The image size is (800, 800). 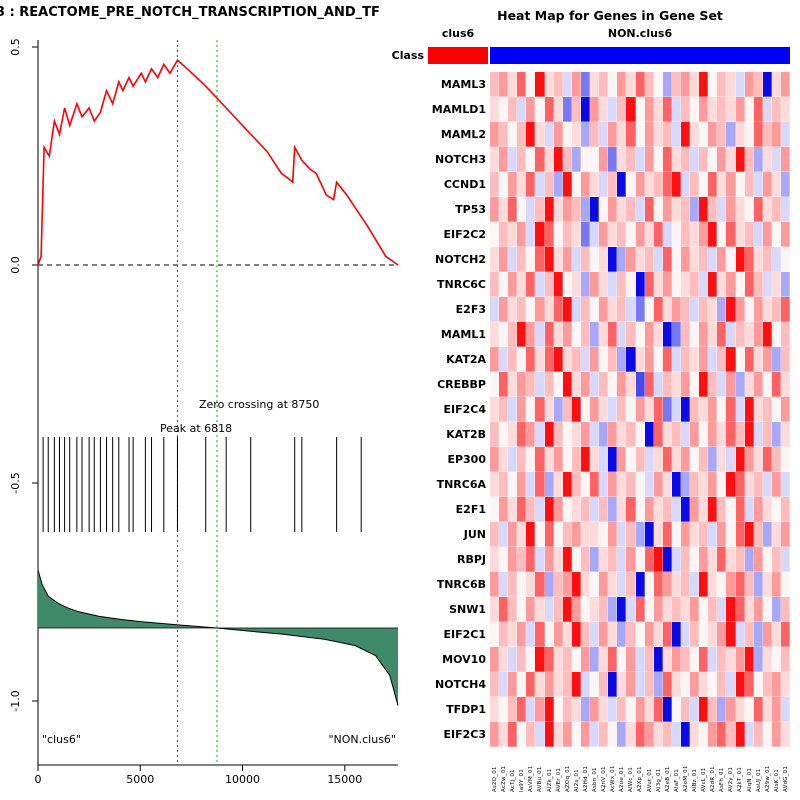 What do you see at coordinates (540, 779) in the screenshot?
I see `sample-label: AVBu_01` at bounding box center [540, 779].